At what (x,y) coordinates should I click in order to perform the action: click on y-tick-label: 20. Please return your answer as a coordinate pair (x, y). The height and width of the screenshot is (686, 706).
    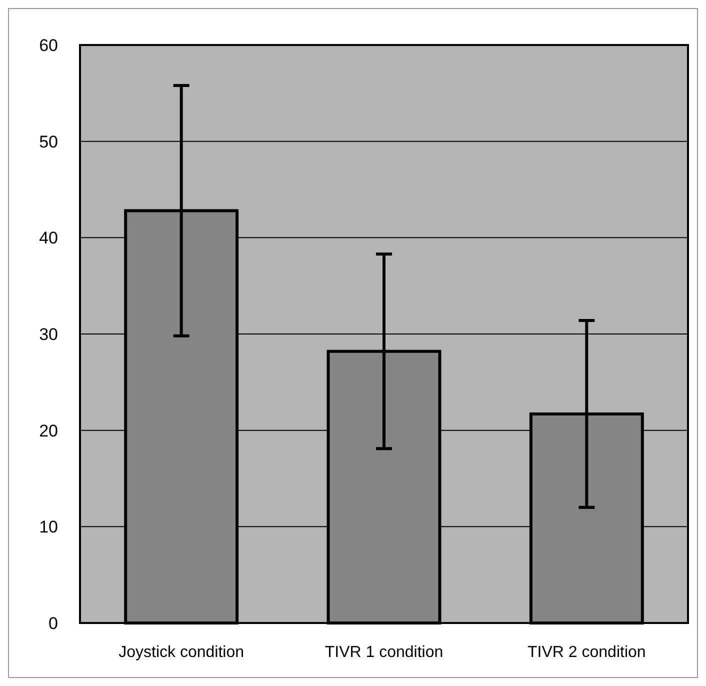
    Looking at the image, I should click on (48, 430).